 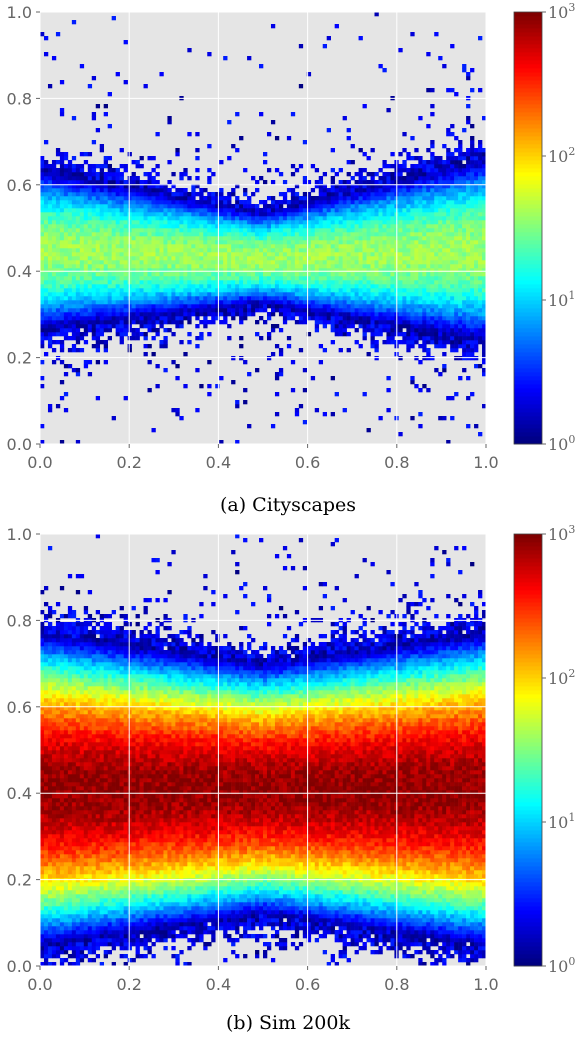 What do you see at coordinates (19, 793) in the screenshot?
I see `sim-200k-y-tick-label: 0.4` at bounding box center [19, 793].